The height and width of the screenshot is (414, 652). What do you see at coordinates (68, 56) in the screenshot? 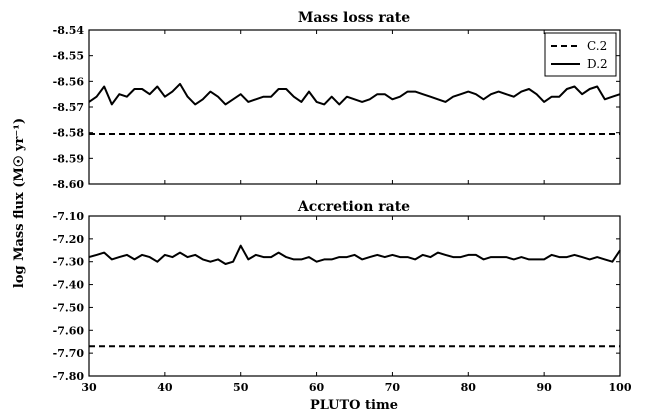
I see `y-tick-label-mass-loss-1: -8.55` at bounding box center [68, 56].